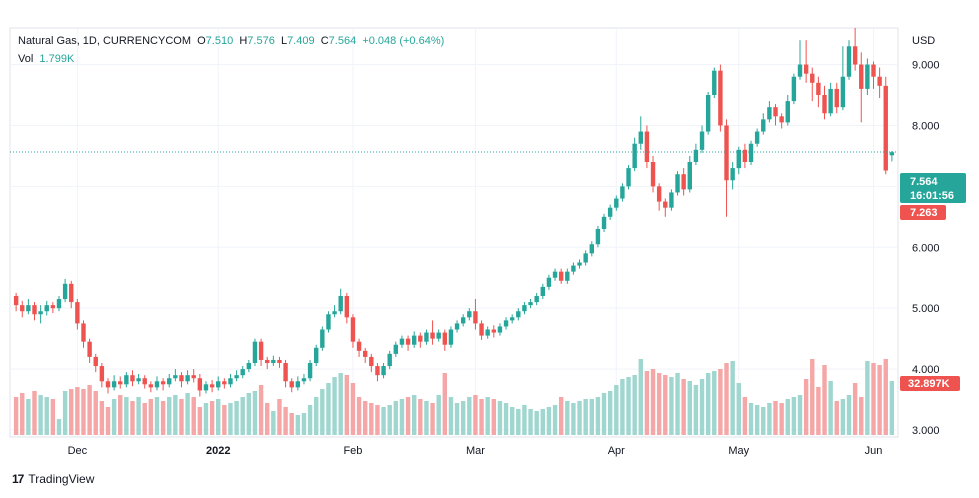 This screenshot has height=498, width=979. Describe the element at coordinates (104, 41) in the screenshot. I see `symbol-title: Natural Gas, 1D, CURRENCYCOM` at that location.